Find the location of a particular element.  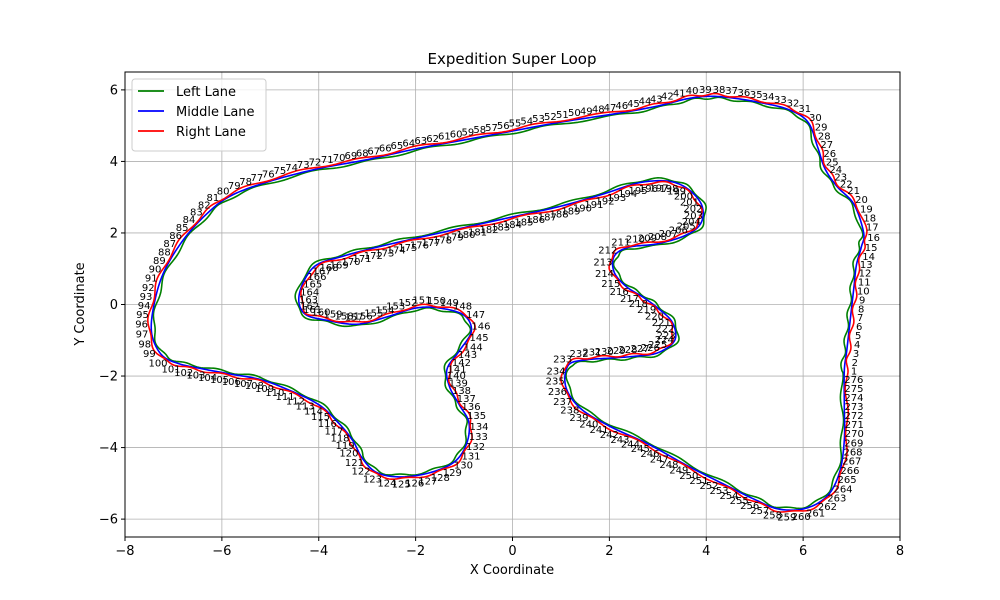

waypoint-label: 6 is located at coordinates (859, 327).